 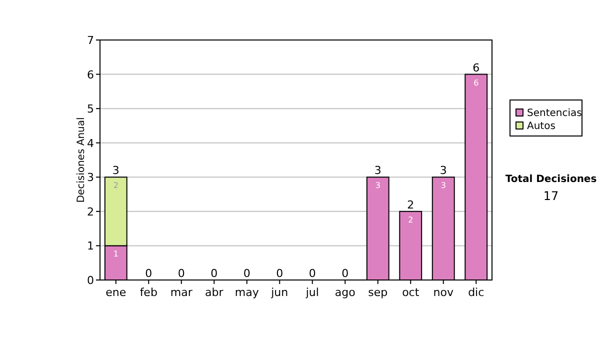 What do you see at coordinates (554, 113) in the screenshot?
I see `legend-label: Sentencias` at bounding box center [554, 113].